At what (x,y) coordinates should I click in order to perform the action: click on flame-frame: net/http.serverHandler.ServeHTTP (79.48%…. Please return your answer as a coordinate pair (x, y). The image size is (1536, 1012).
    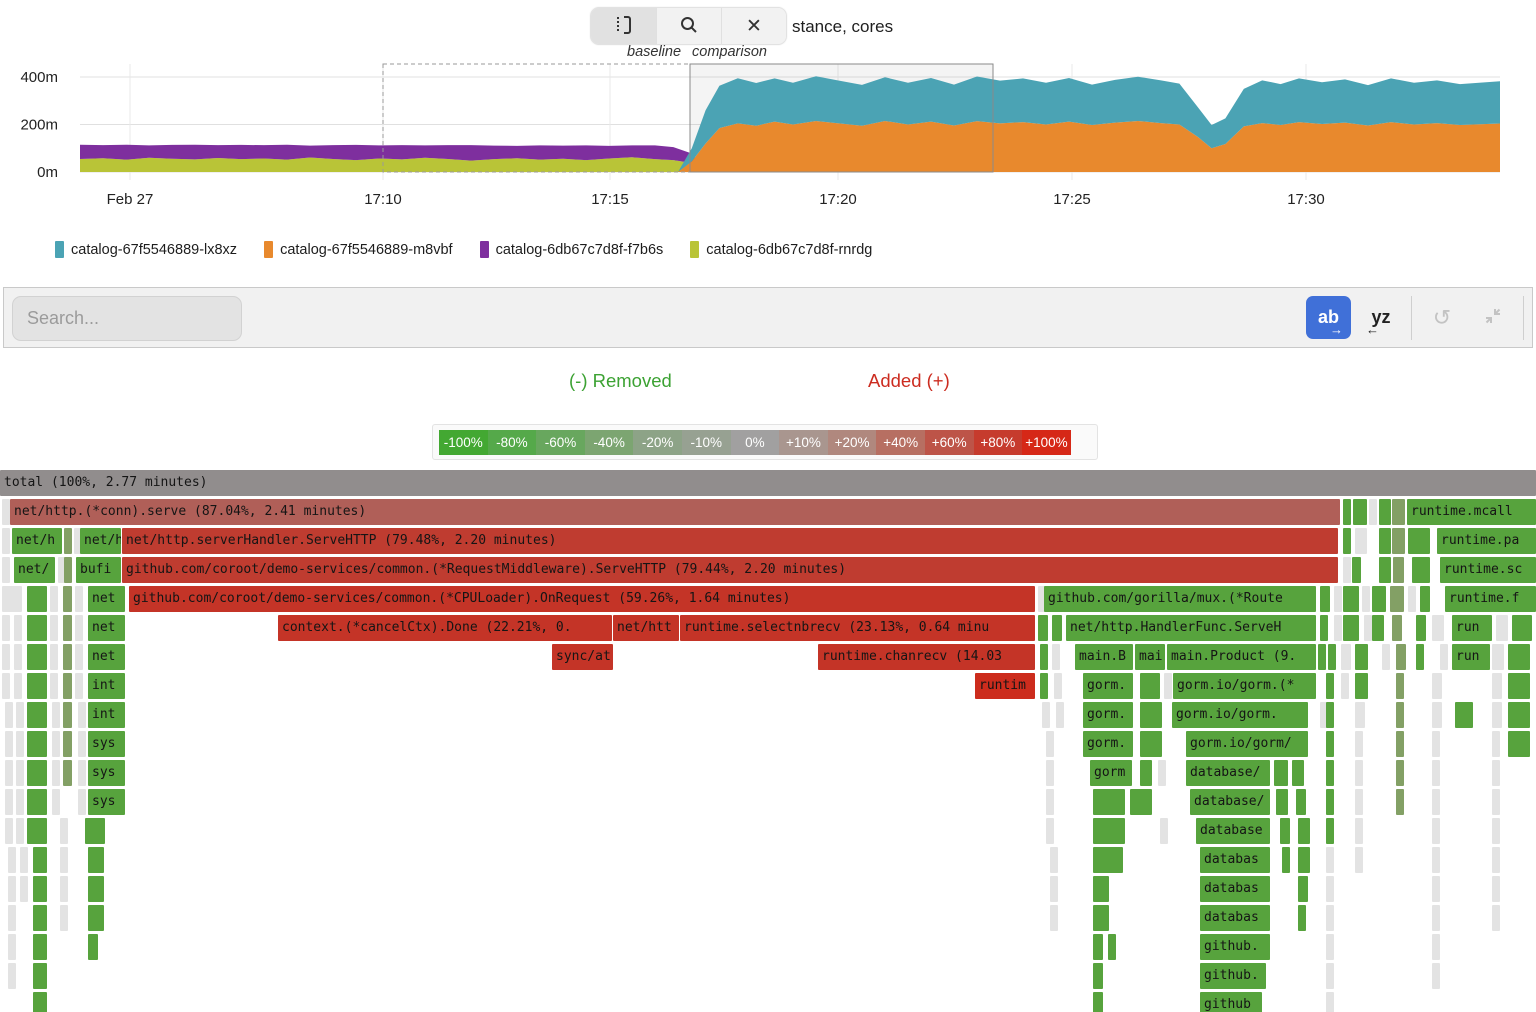
    Looking at the image, I should click on (730, 541).